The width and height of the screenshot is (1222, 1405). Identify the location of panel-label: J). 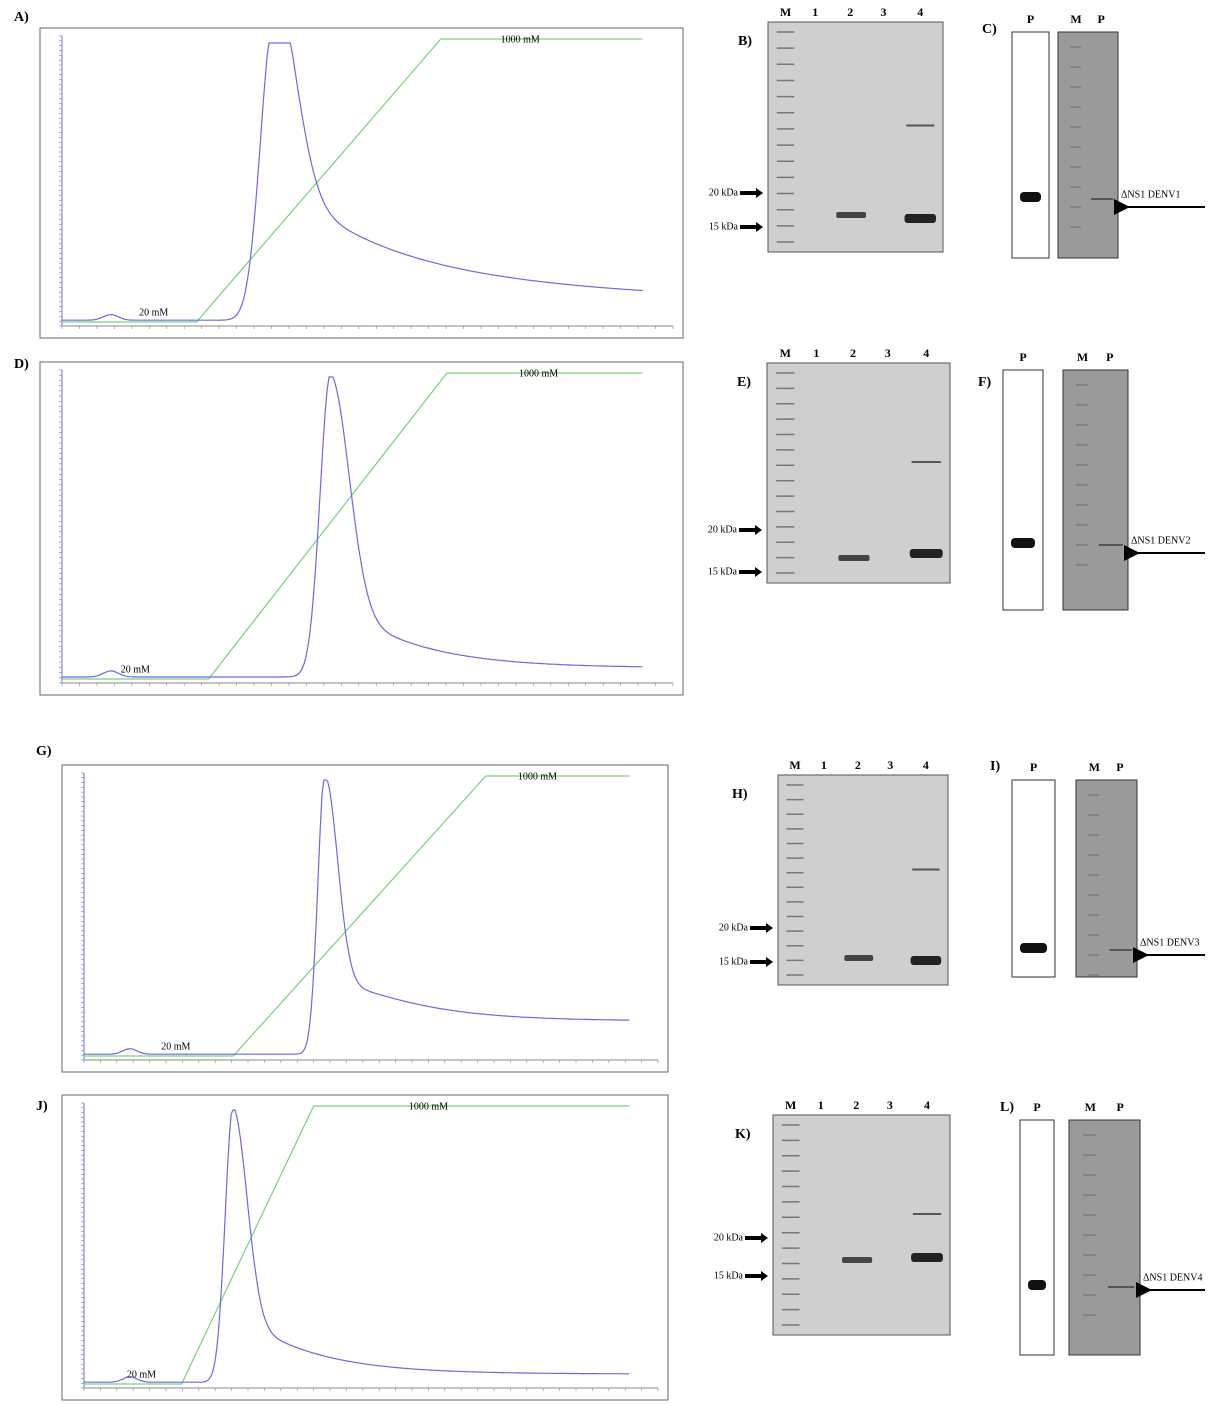
(42, 1106).